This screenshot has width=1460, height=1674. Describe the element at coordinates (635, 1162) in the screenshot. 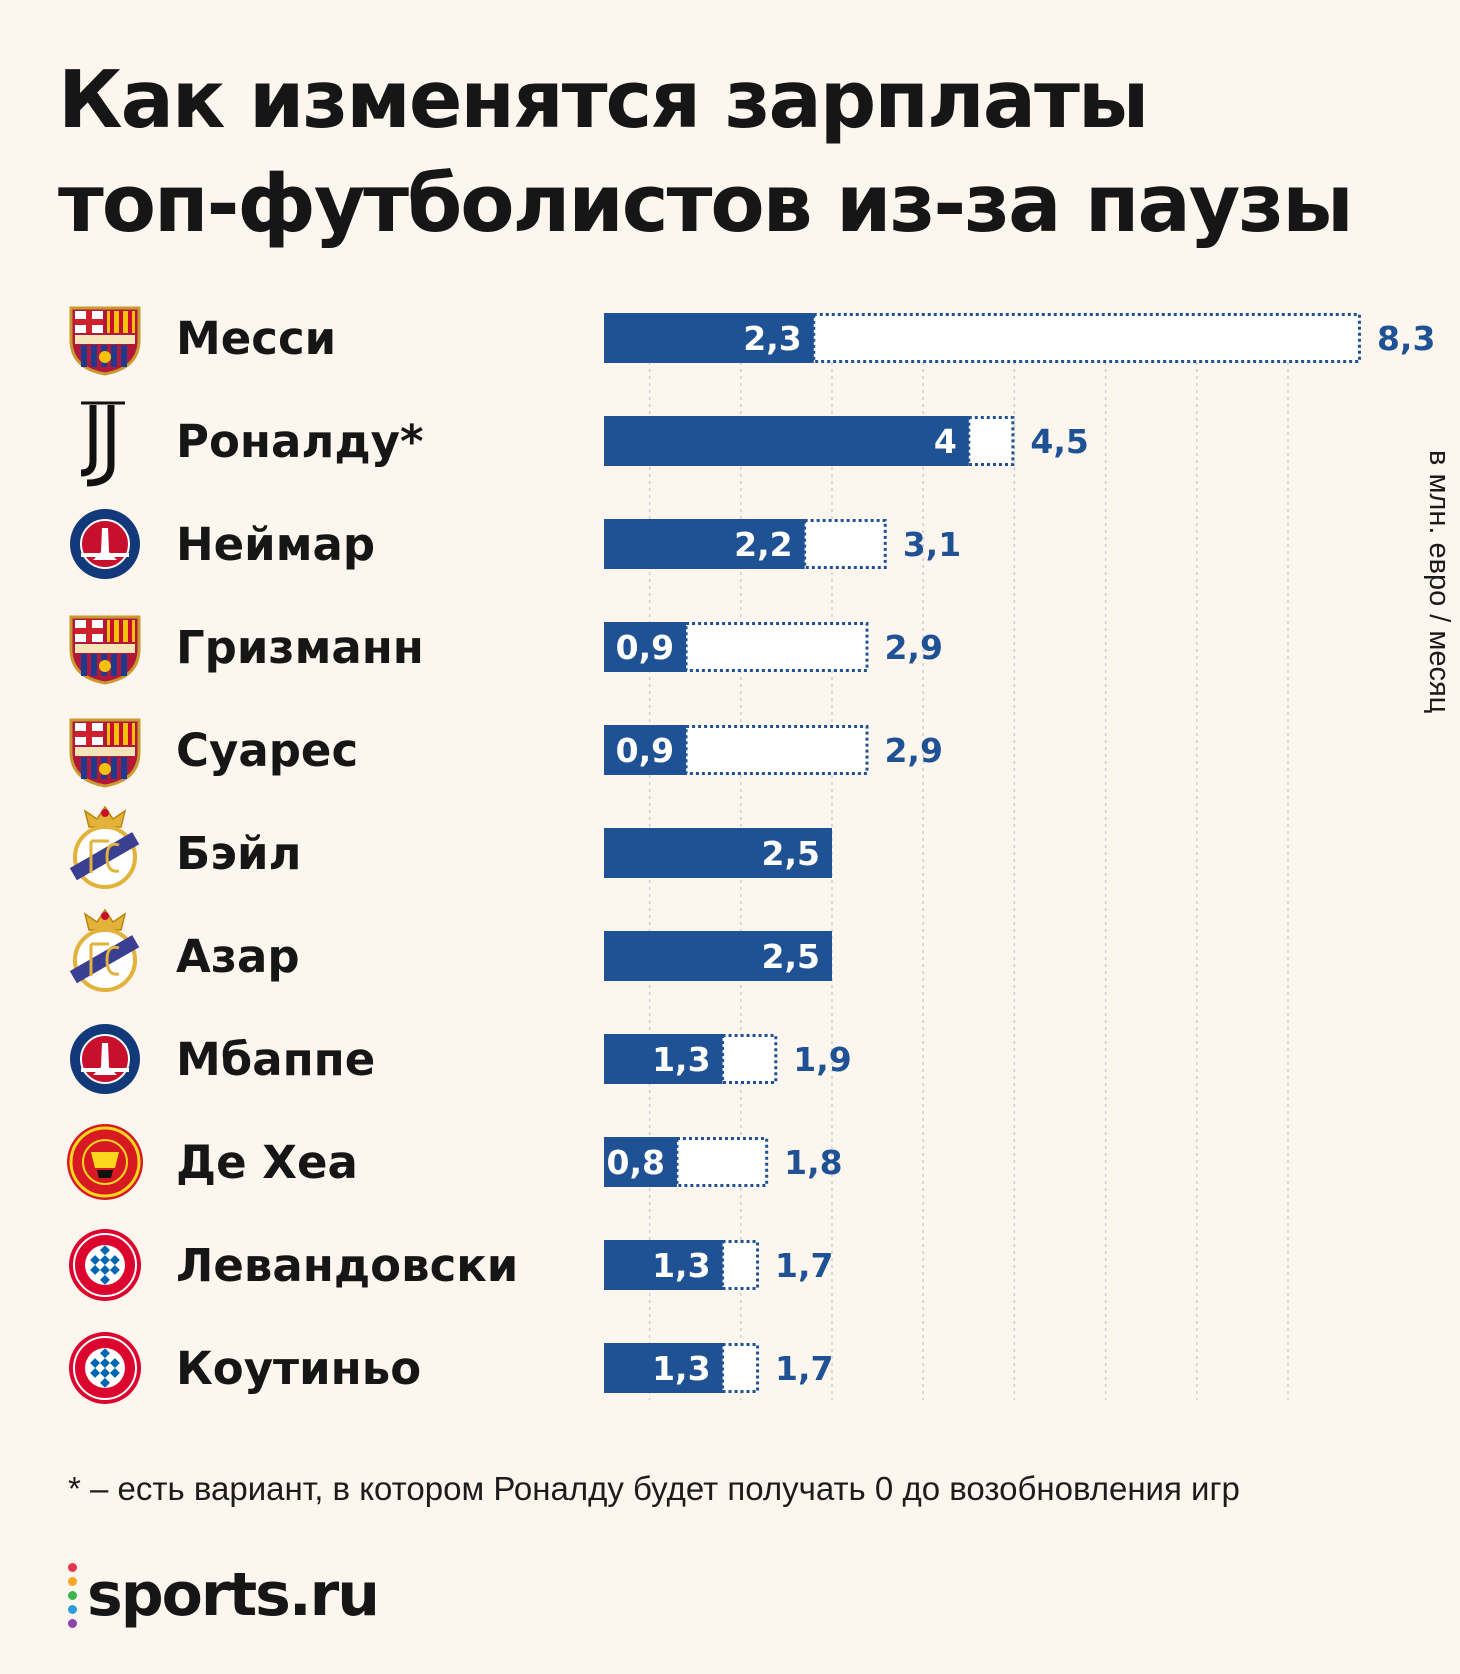

I see `data-label-new: 0,8` at that location.